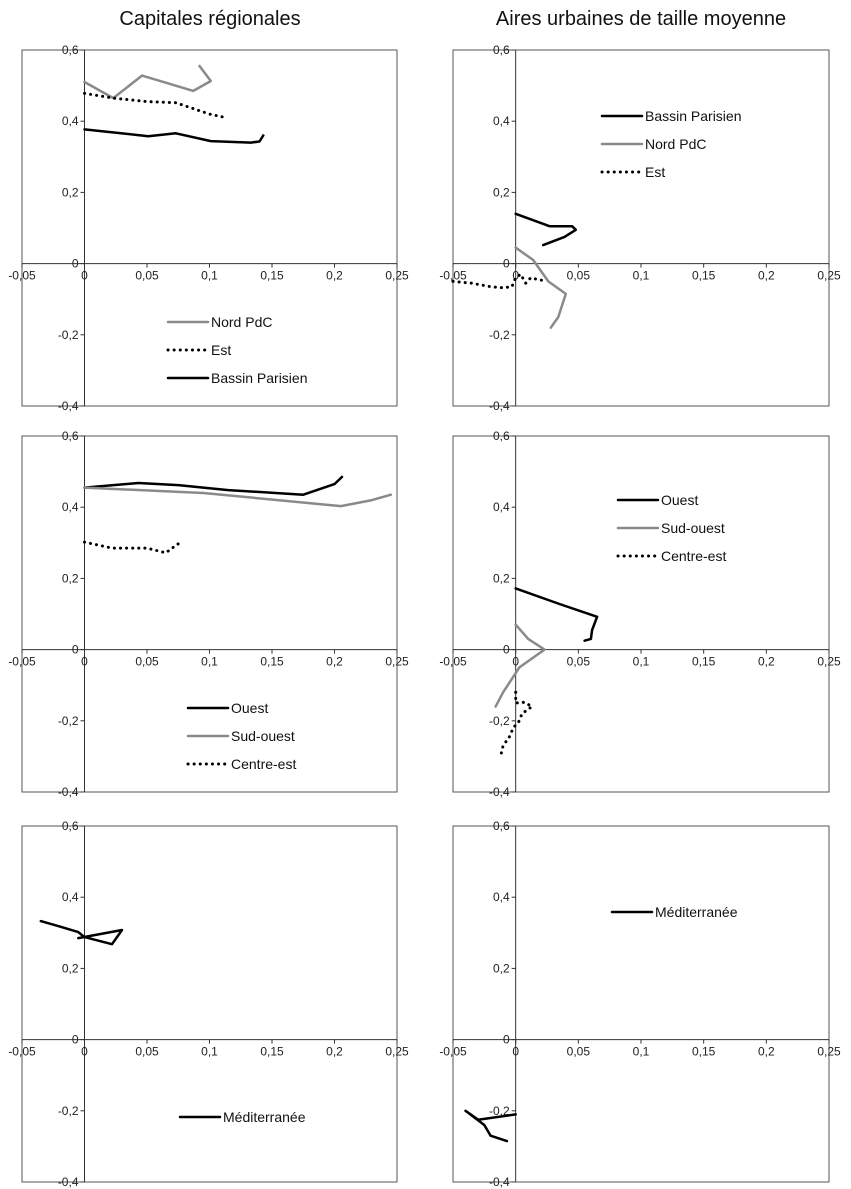 Image resolution: width=851 pixels, height=1189 pixels. What do you see at coordinates (641, 19) in the screenshot?
I see `column-title-right: Aires urbaines de taille moyenne` at bounding box center [641, 19].